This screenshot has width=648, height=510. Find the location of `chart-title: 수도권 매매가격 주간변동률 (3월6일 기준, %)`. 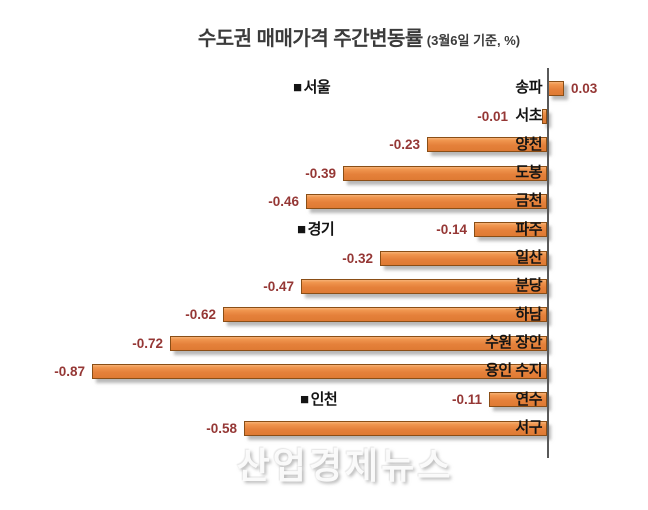

chart-title: 수도권 매매가격 주간변동률 (3월6일 기준, %) is located at coordinates (359, 36).